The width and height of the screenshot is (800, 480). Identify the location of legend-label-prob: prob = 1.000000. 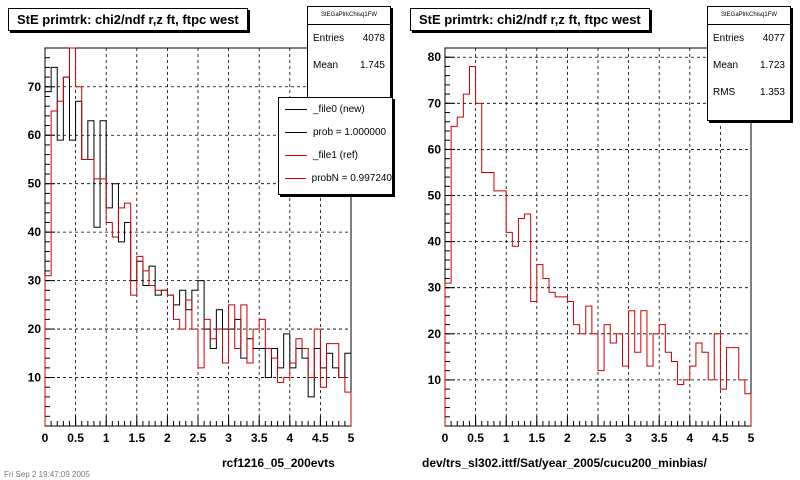
(350, 132).